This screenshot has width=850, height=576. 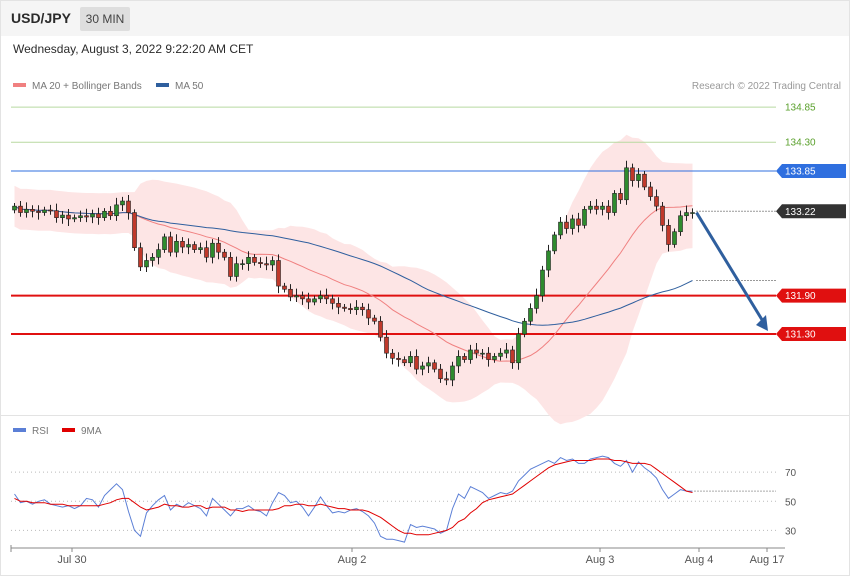 I want to click on legend-ma50-label: MA 50, so click(x=189, y=86).